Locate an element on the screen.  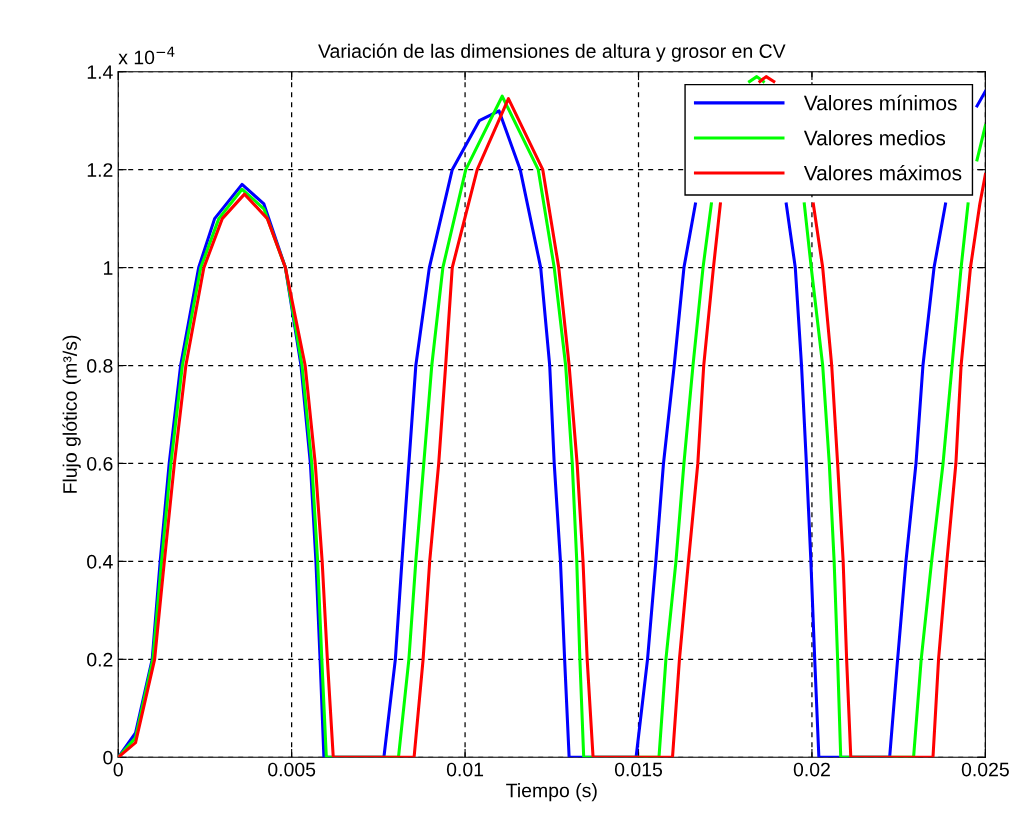
y-axis-title: Flujo glótico (m³/s) is located at coordinates (71, 414).